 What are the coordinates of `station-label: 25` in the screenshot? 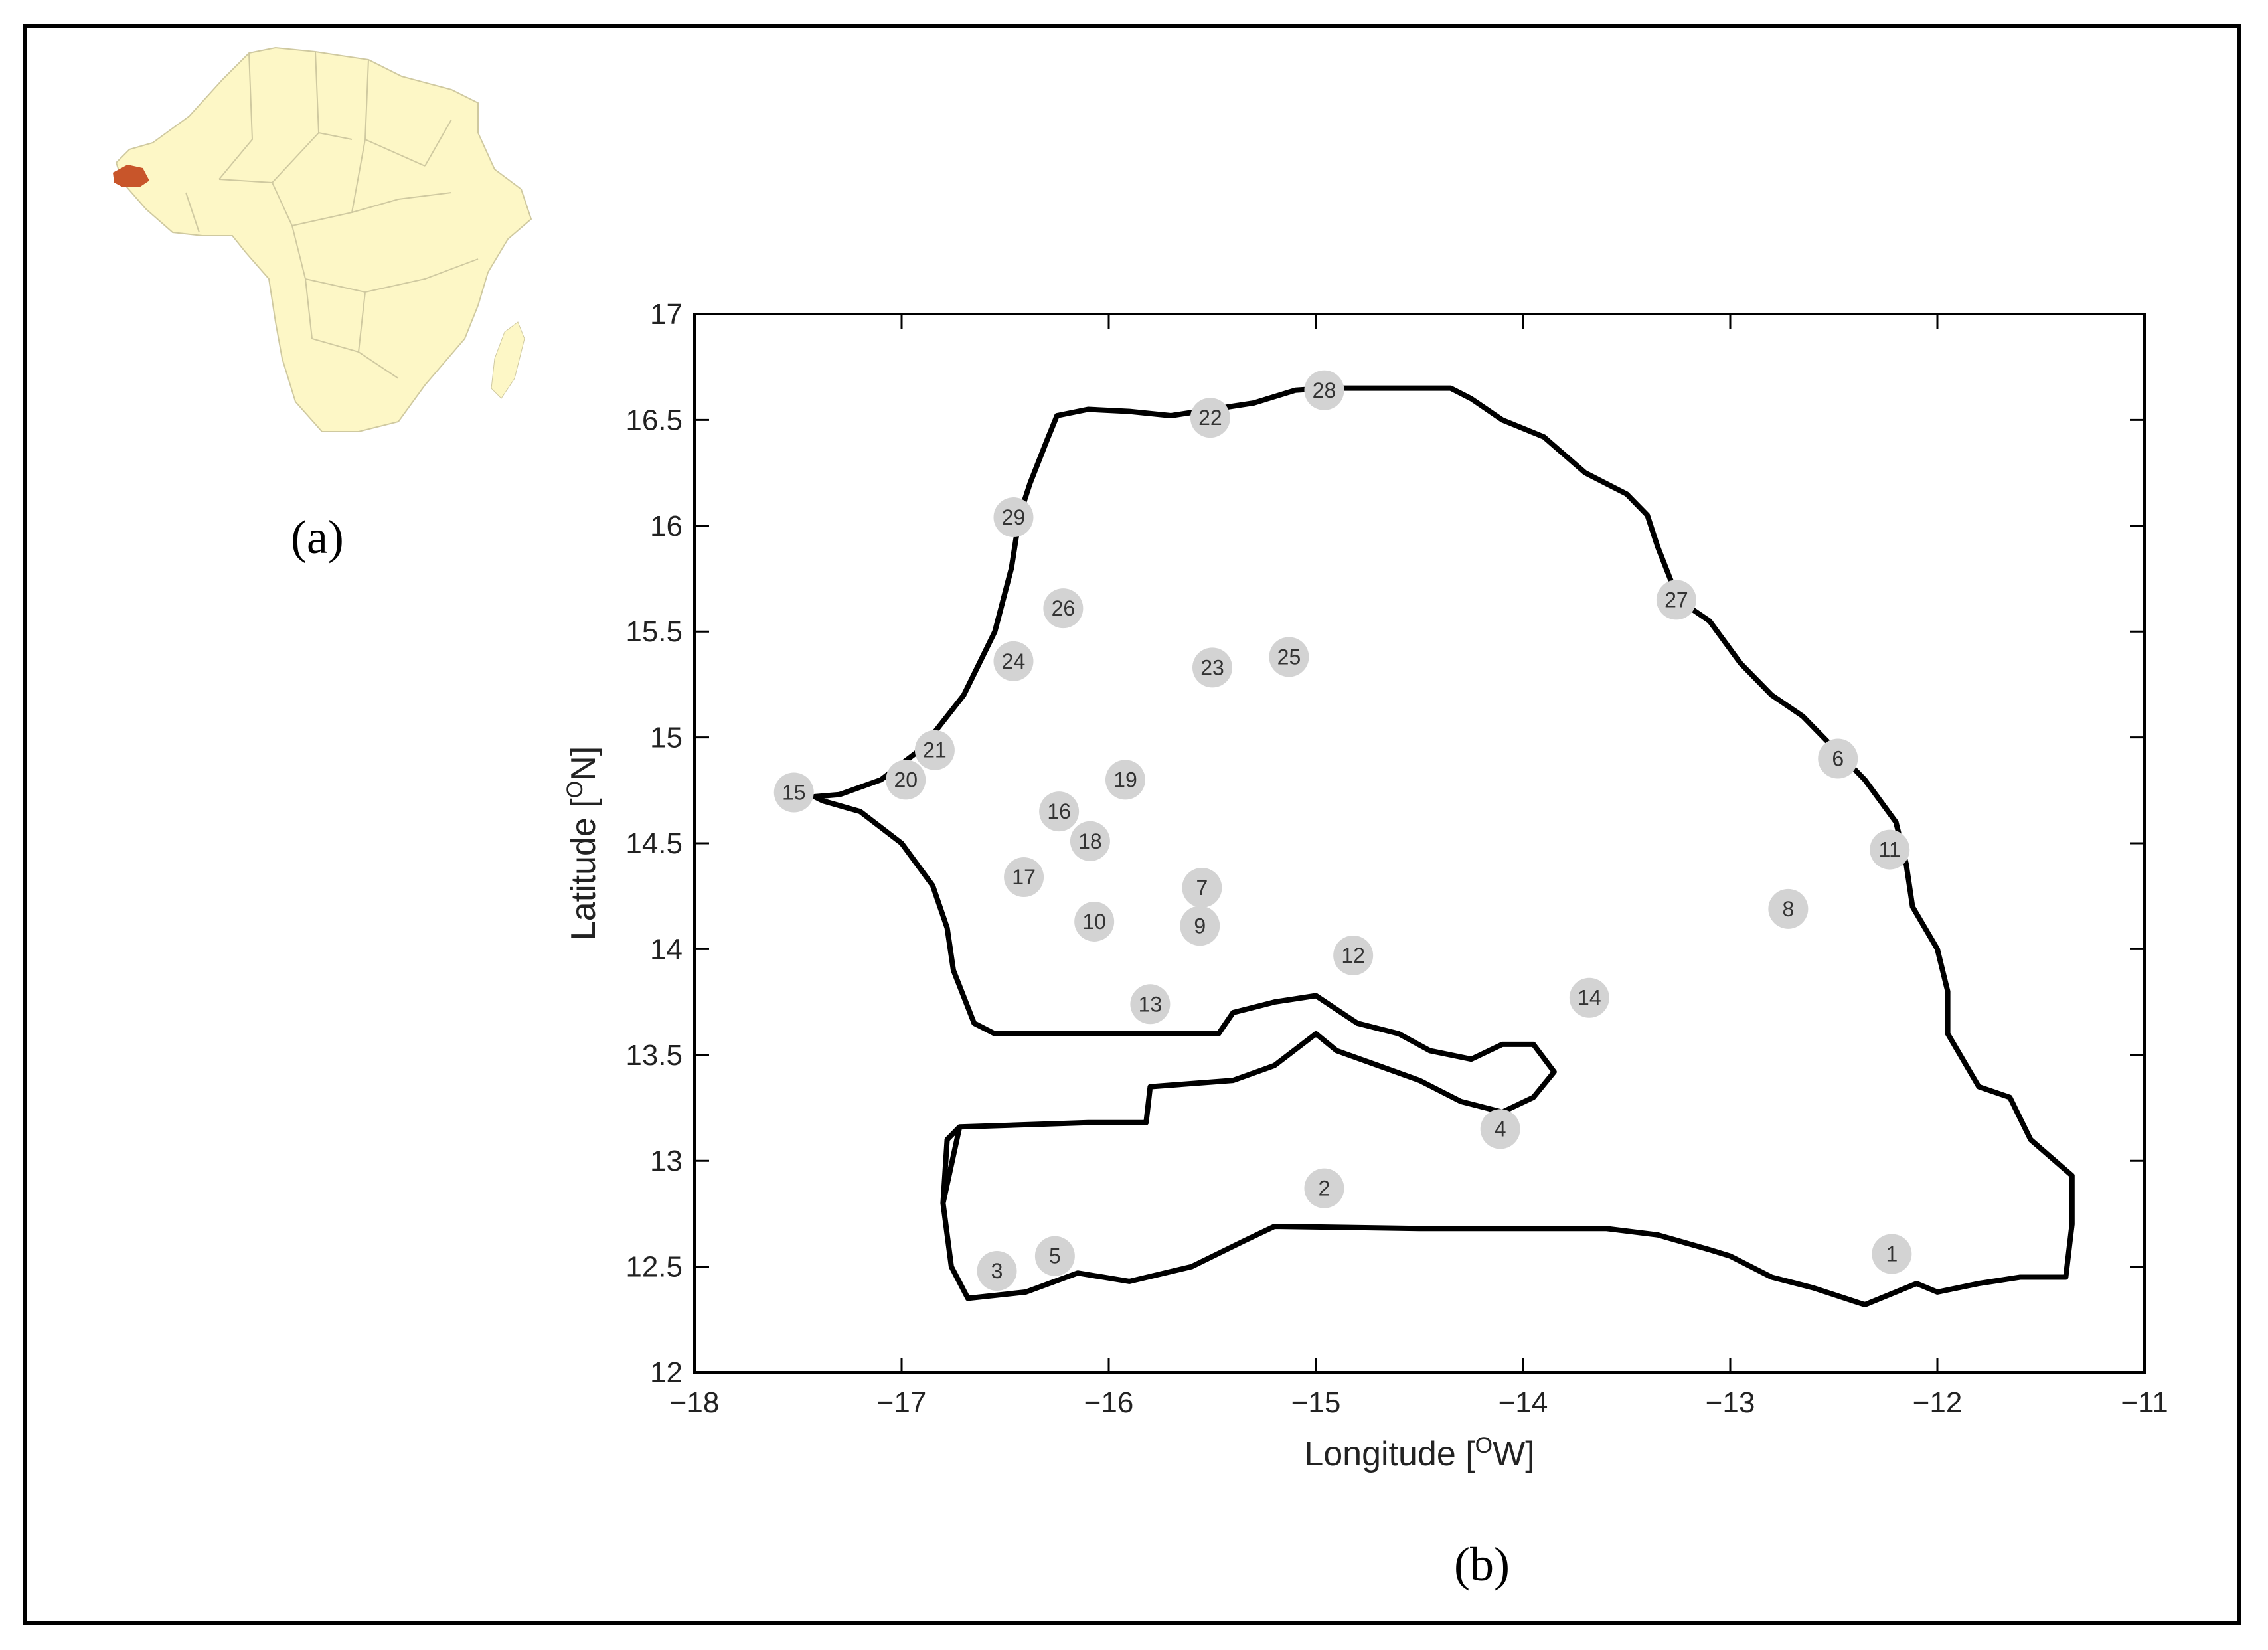 It's located at (1289, 657).